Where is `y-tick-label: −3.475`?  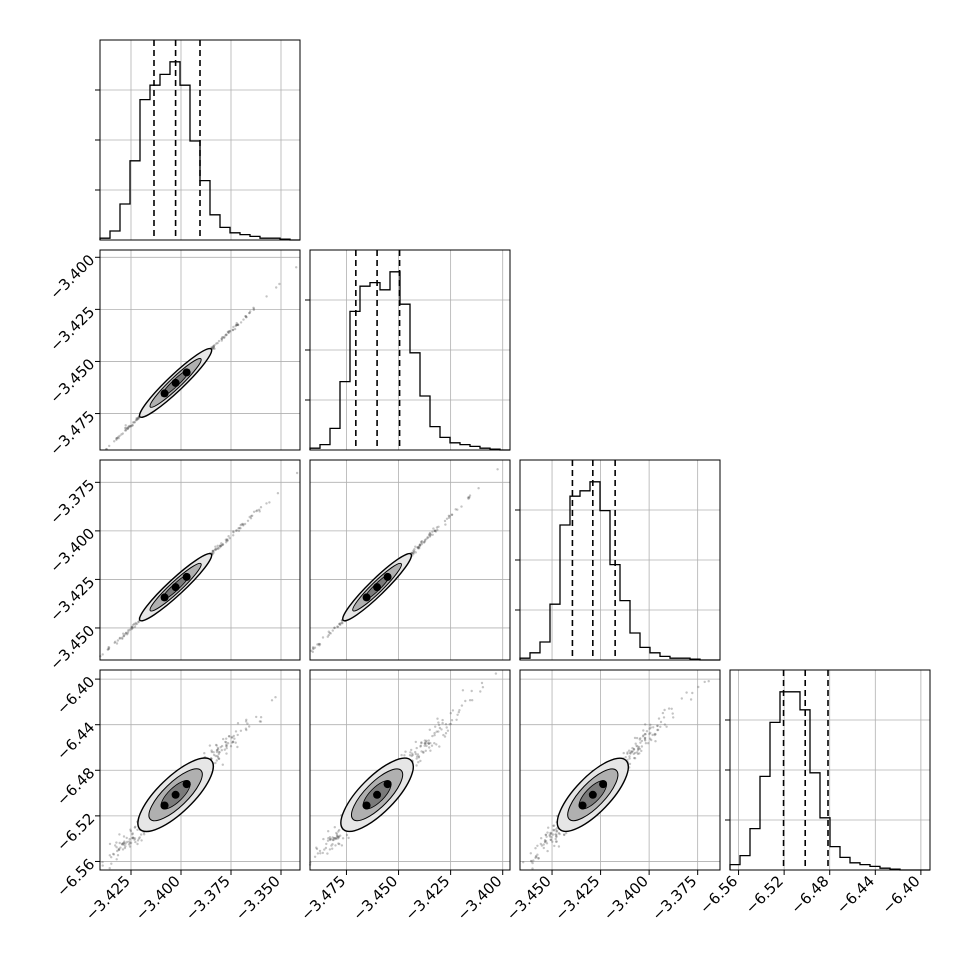
y-tick-label: −3.475 is located at coordinates (72, 433).